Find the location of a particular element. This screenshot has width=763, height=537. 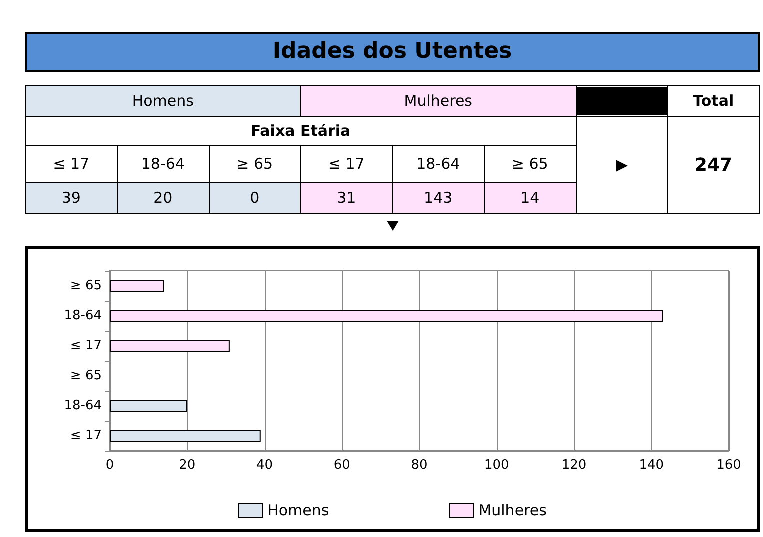

text: 0 is located at coordinates (255, 198).